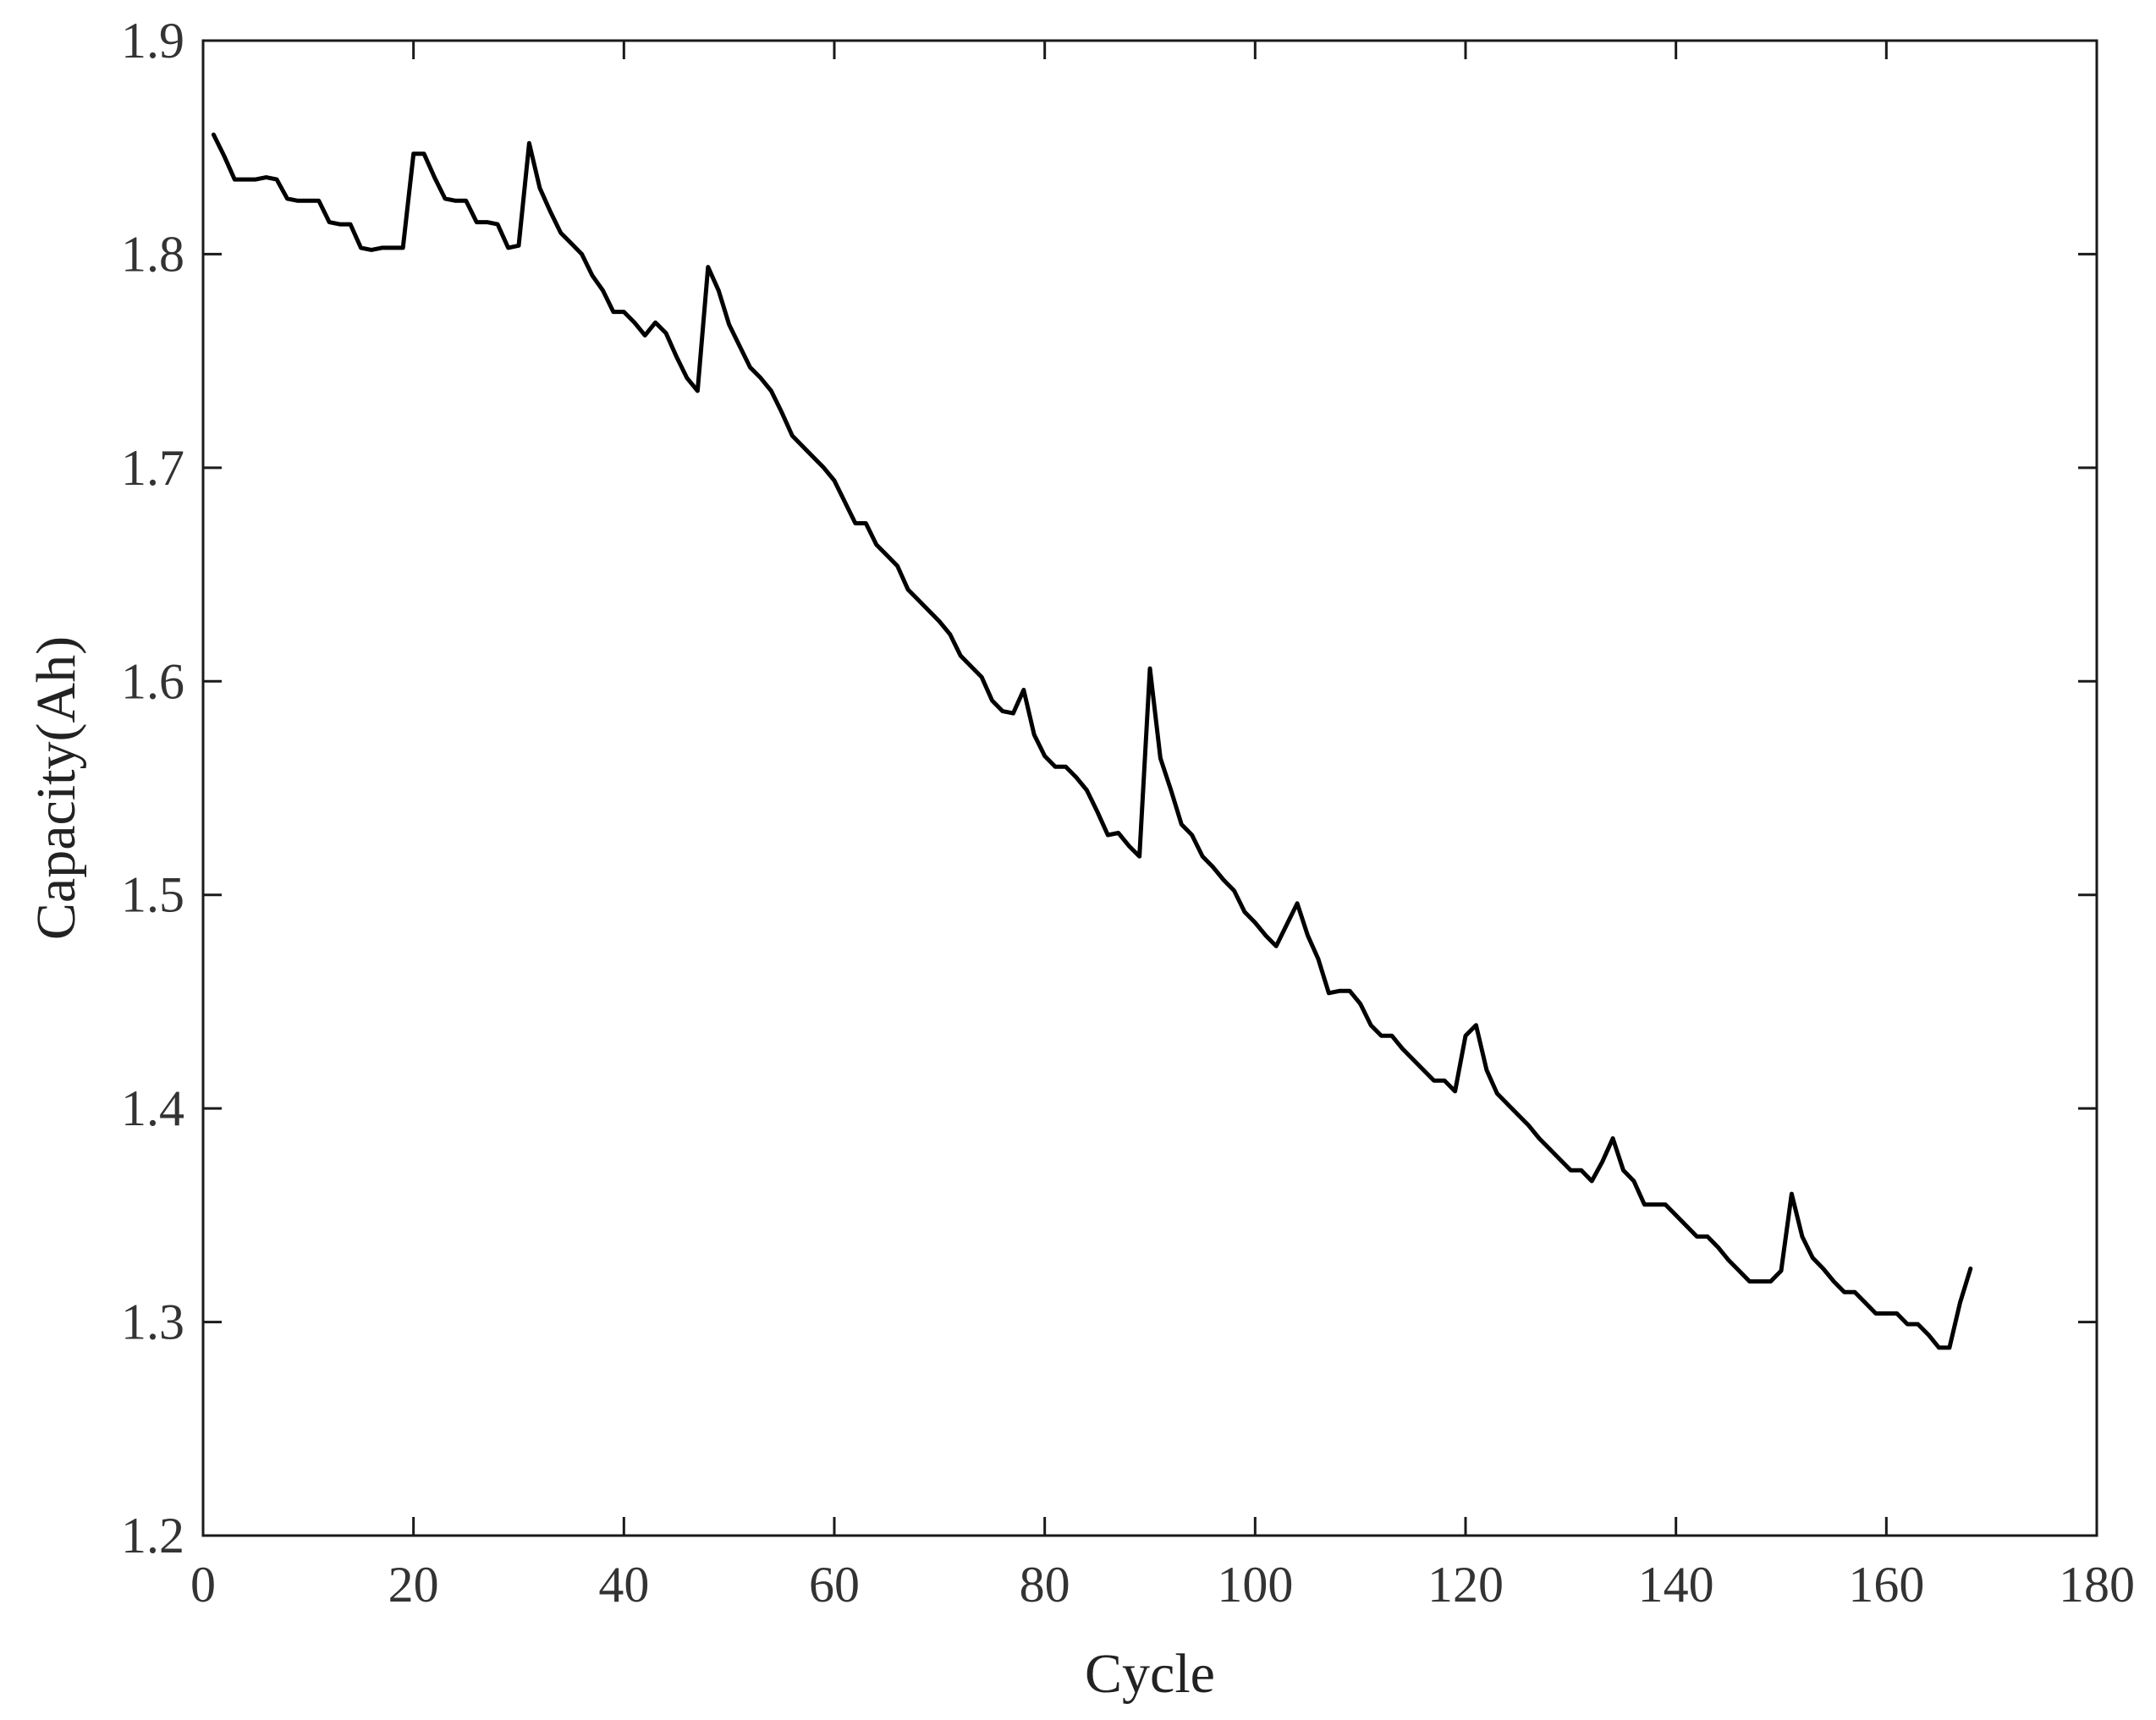 The height and width of the screenshot is (1720, 2156). I want to click on x-tick-label: 80, so click(1045, 1585).